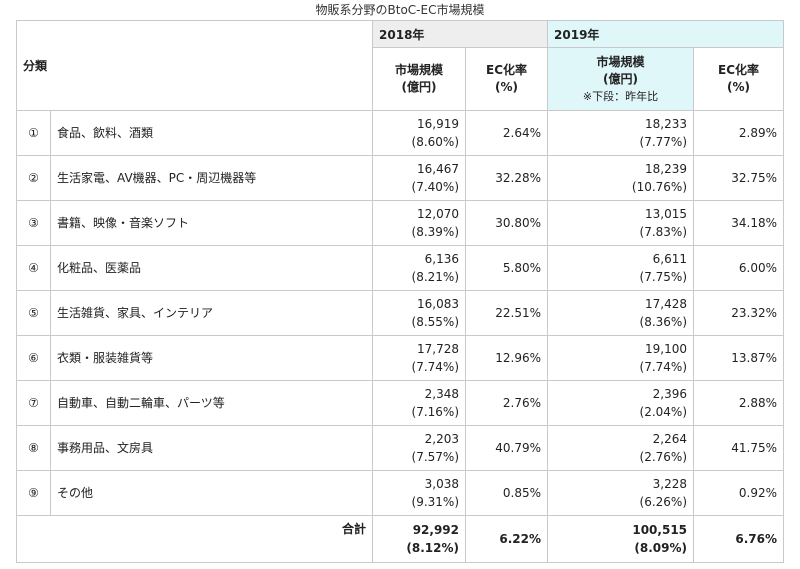 This screenshot has width=800, height=569. What do you see at coordinates (507, 178) in the screenshot?
I see `ec-rate-2018: 32.28%` at bounding box center [507, 178].